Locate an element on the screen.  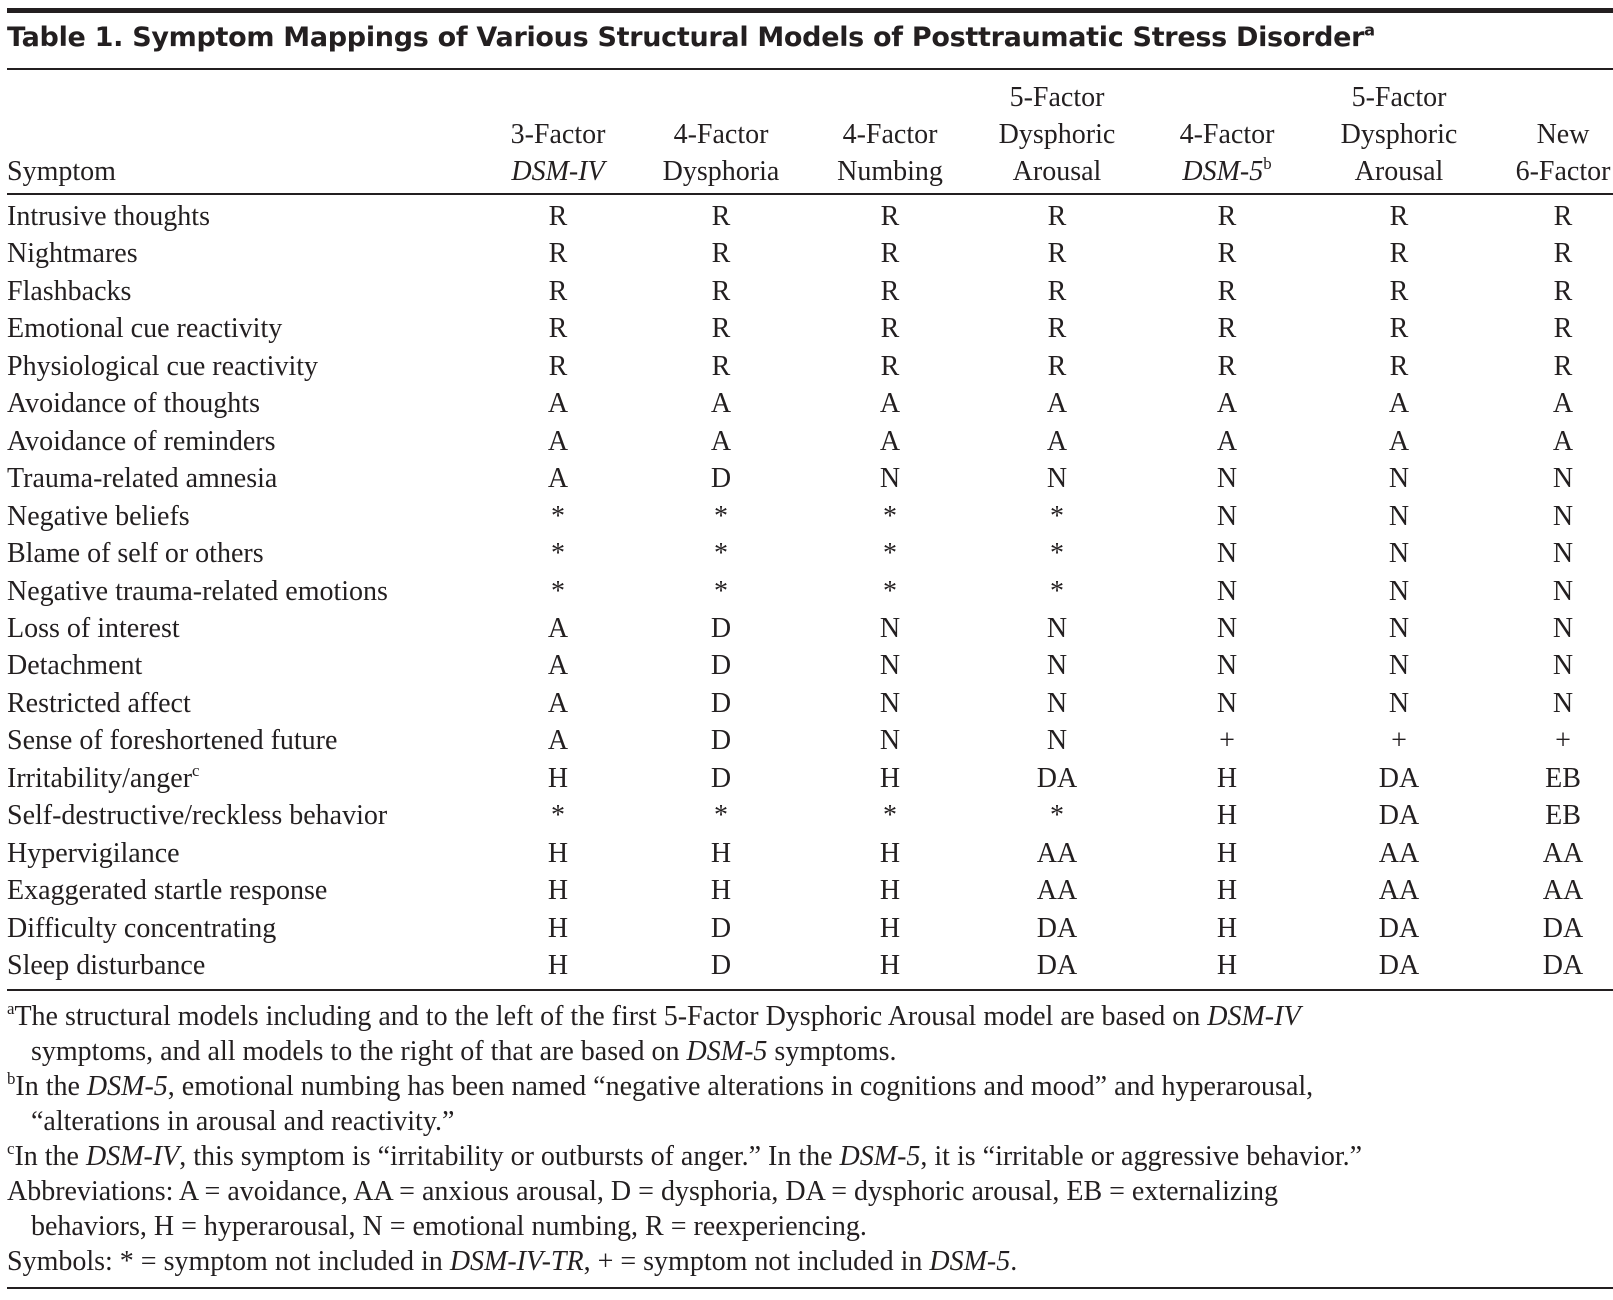
superscript: a is located at coordinates (11, 1009).